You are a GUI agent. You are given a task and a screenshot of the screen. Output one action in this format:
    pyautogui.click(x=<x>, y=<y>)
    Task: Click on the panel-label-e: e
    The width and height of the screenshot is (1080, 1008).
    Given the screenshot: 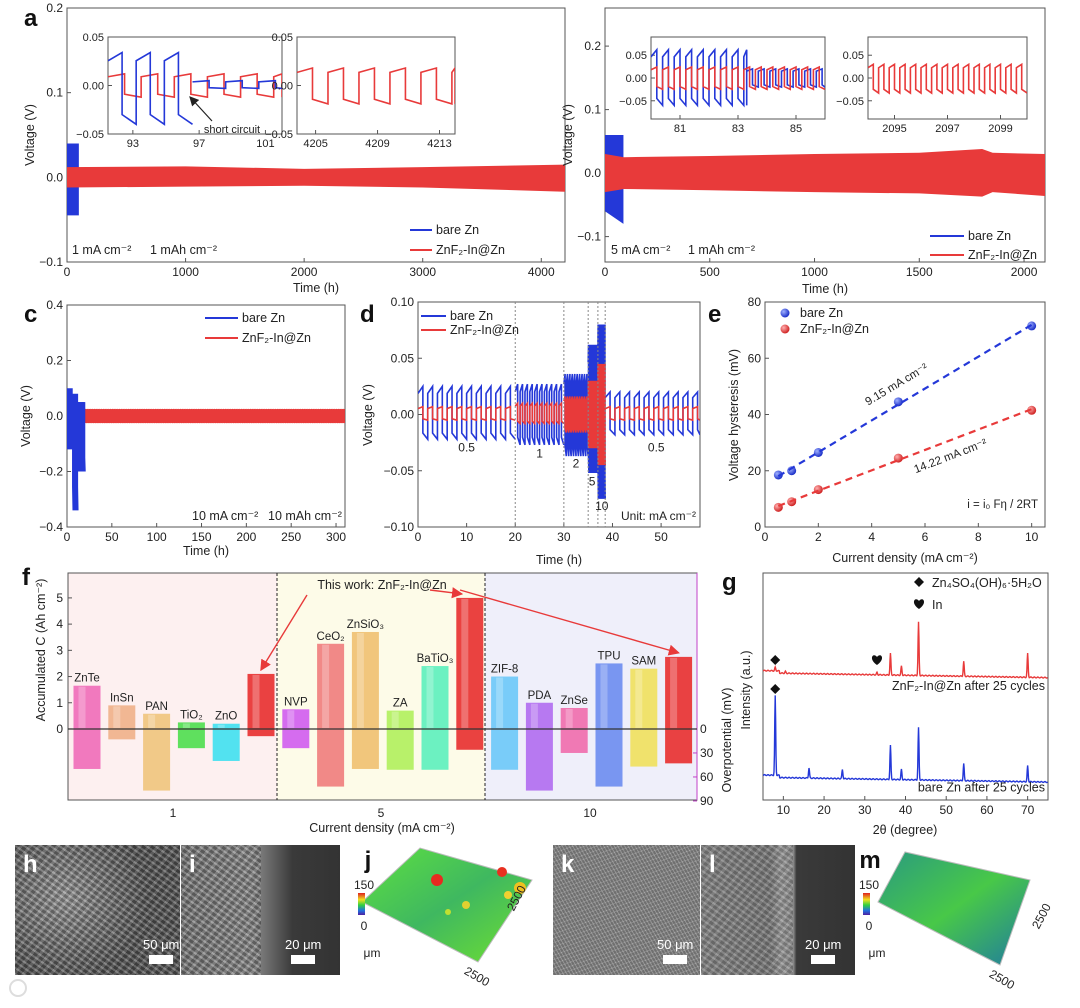 What is the action you would take?
    pyautogui.click(x=714, y=314)
    